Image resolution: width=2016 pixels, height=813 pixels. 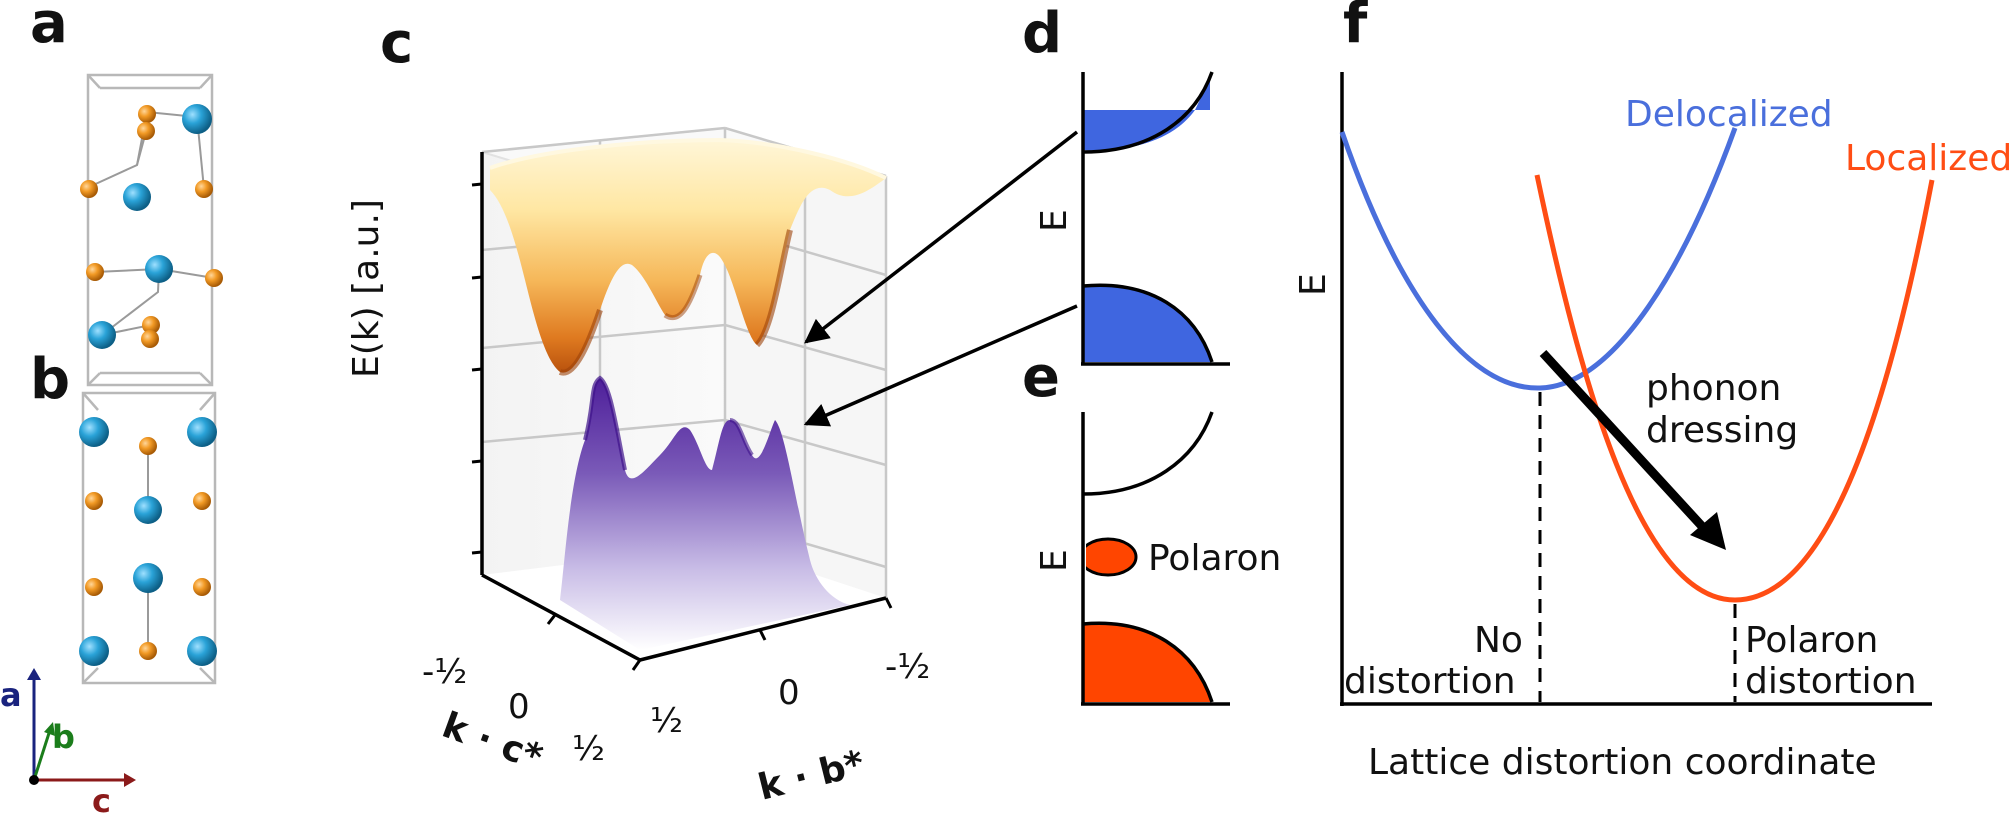 What do you see at coordinates (50, 379) in the screenshot?
I see `panel-letter-b: b` at bounding box center [50, 379].